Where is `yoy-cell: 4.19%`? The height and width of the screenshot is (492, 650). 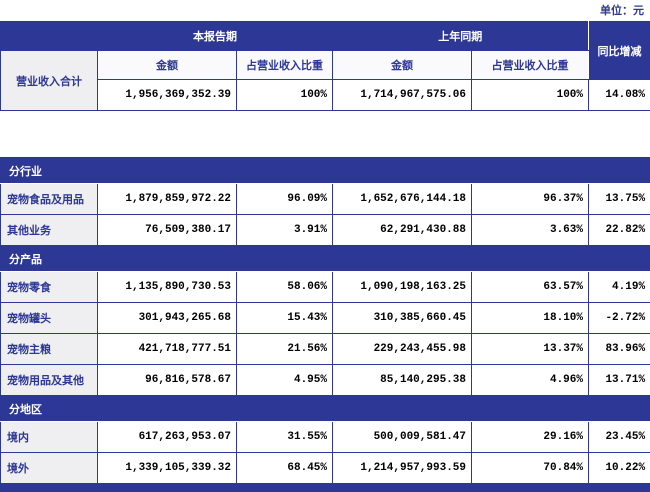 yoy-cell: 4.19% is located at coordinates (619, 287).